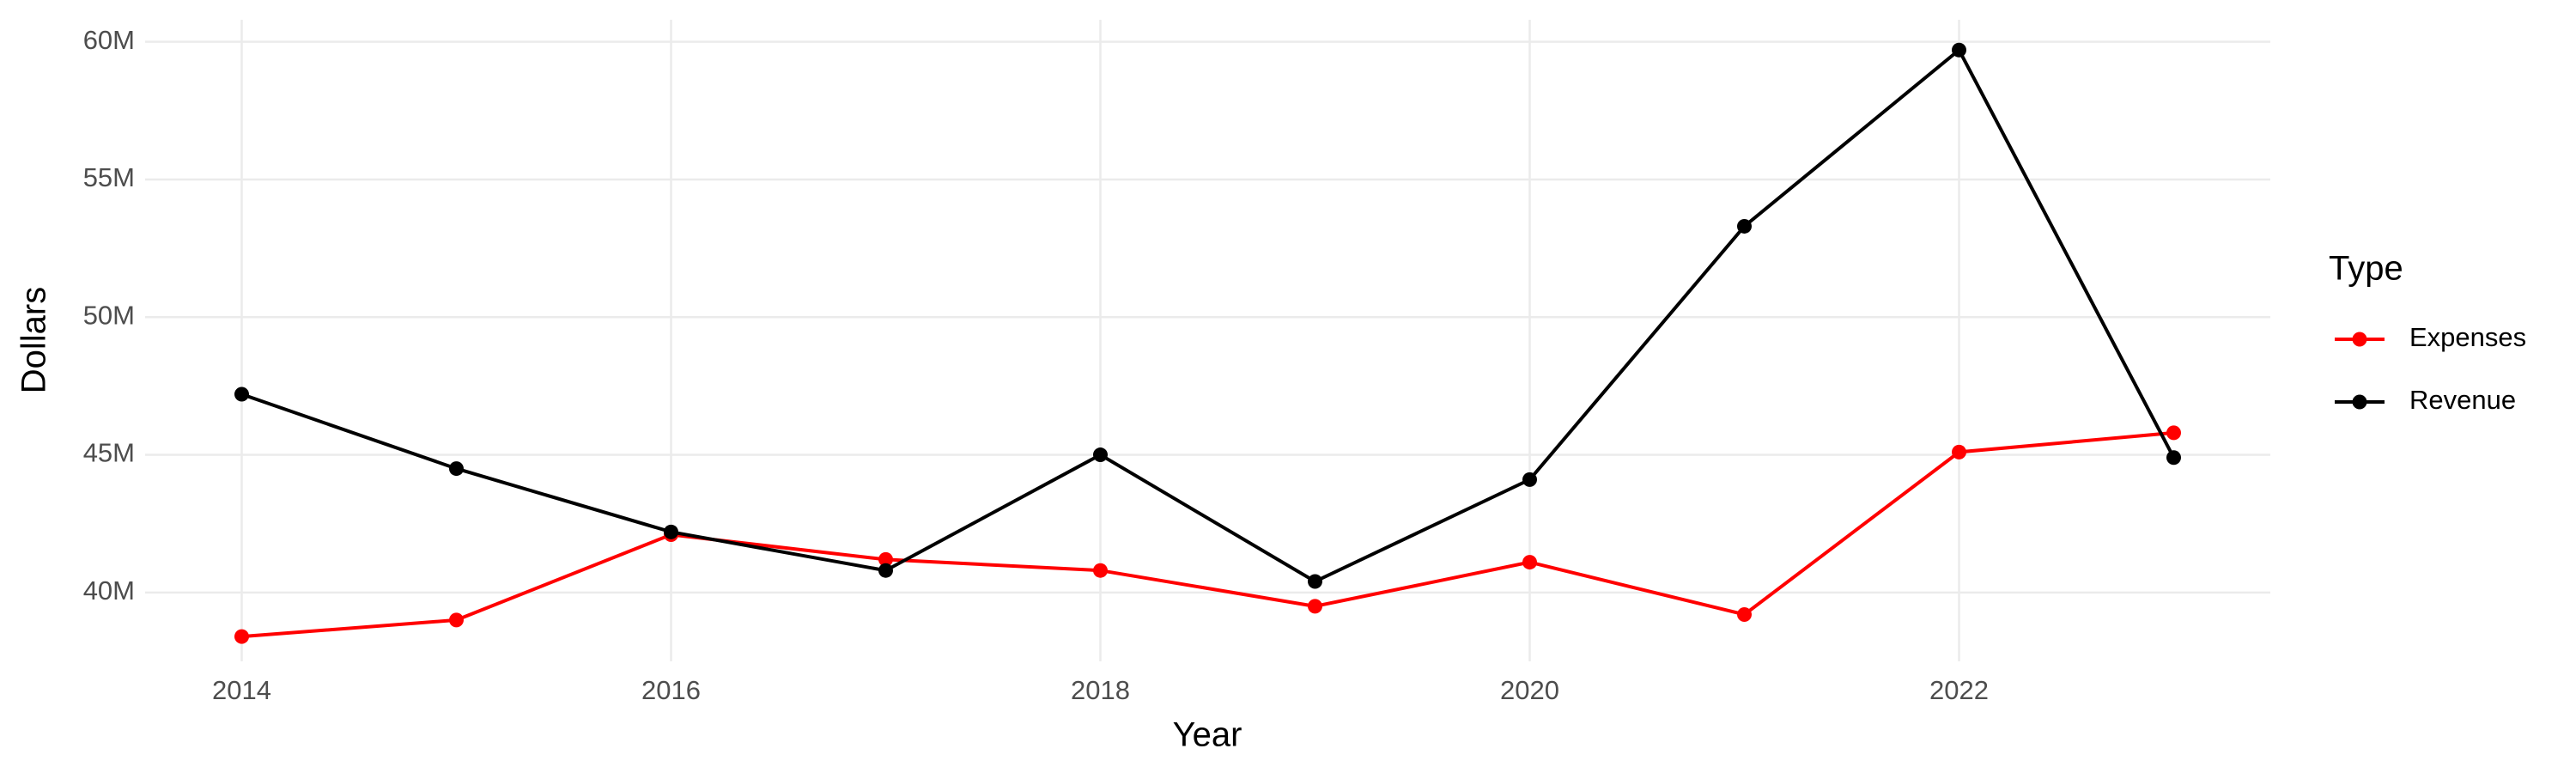 The image size is (2576, 773). What do you see at coordinates (671, 690) in the screenshot?
I see `x-tick-label: 2016` at bounding box center [671, 690].